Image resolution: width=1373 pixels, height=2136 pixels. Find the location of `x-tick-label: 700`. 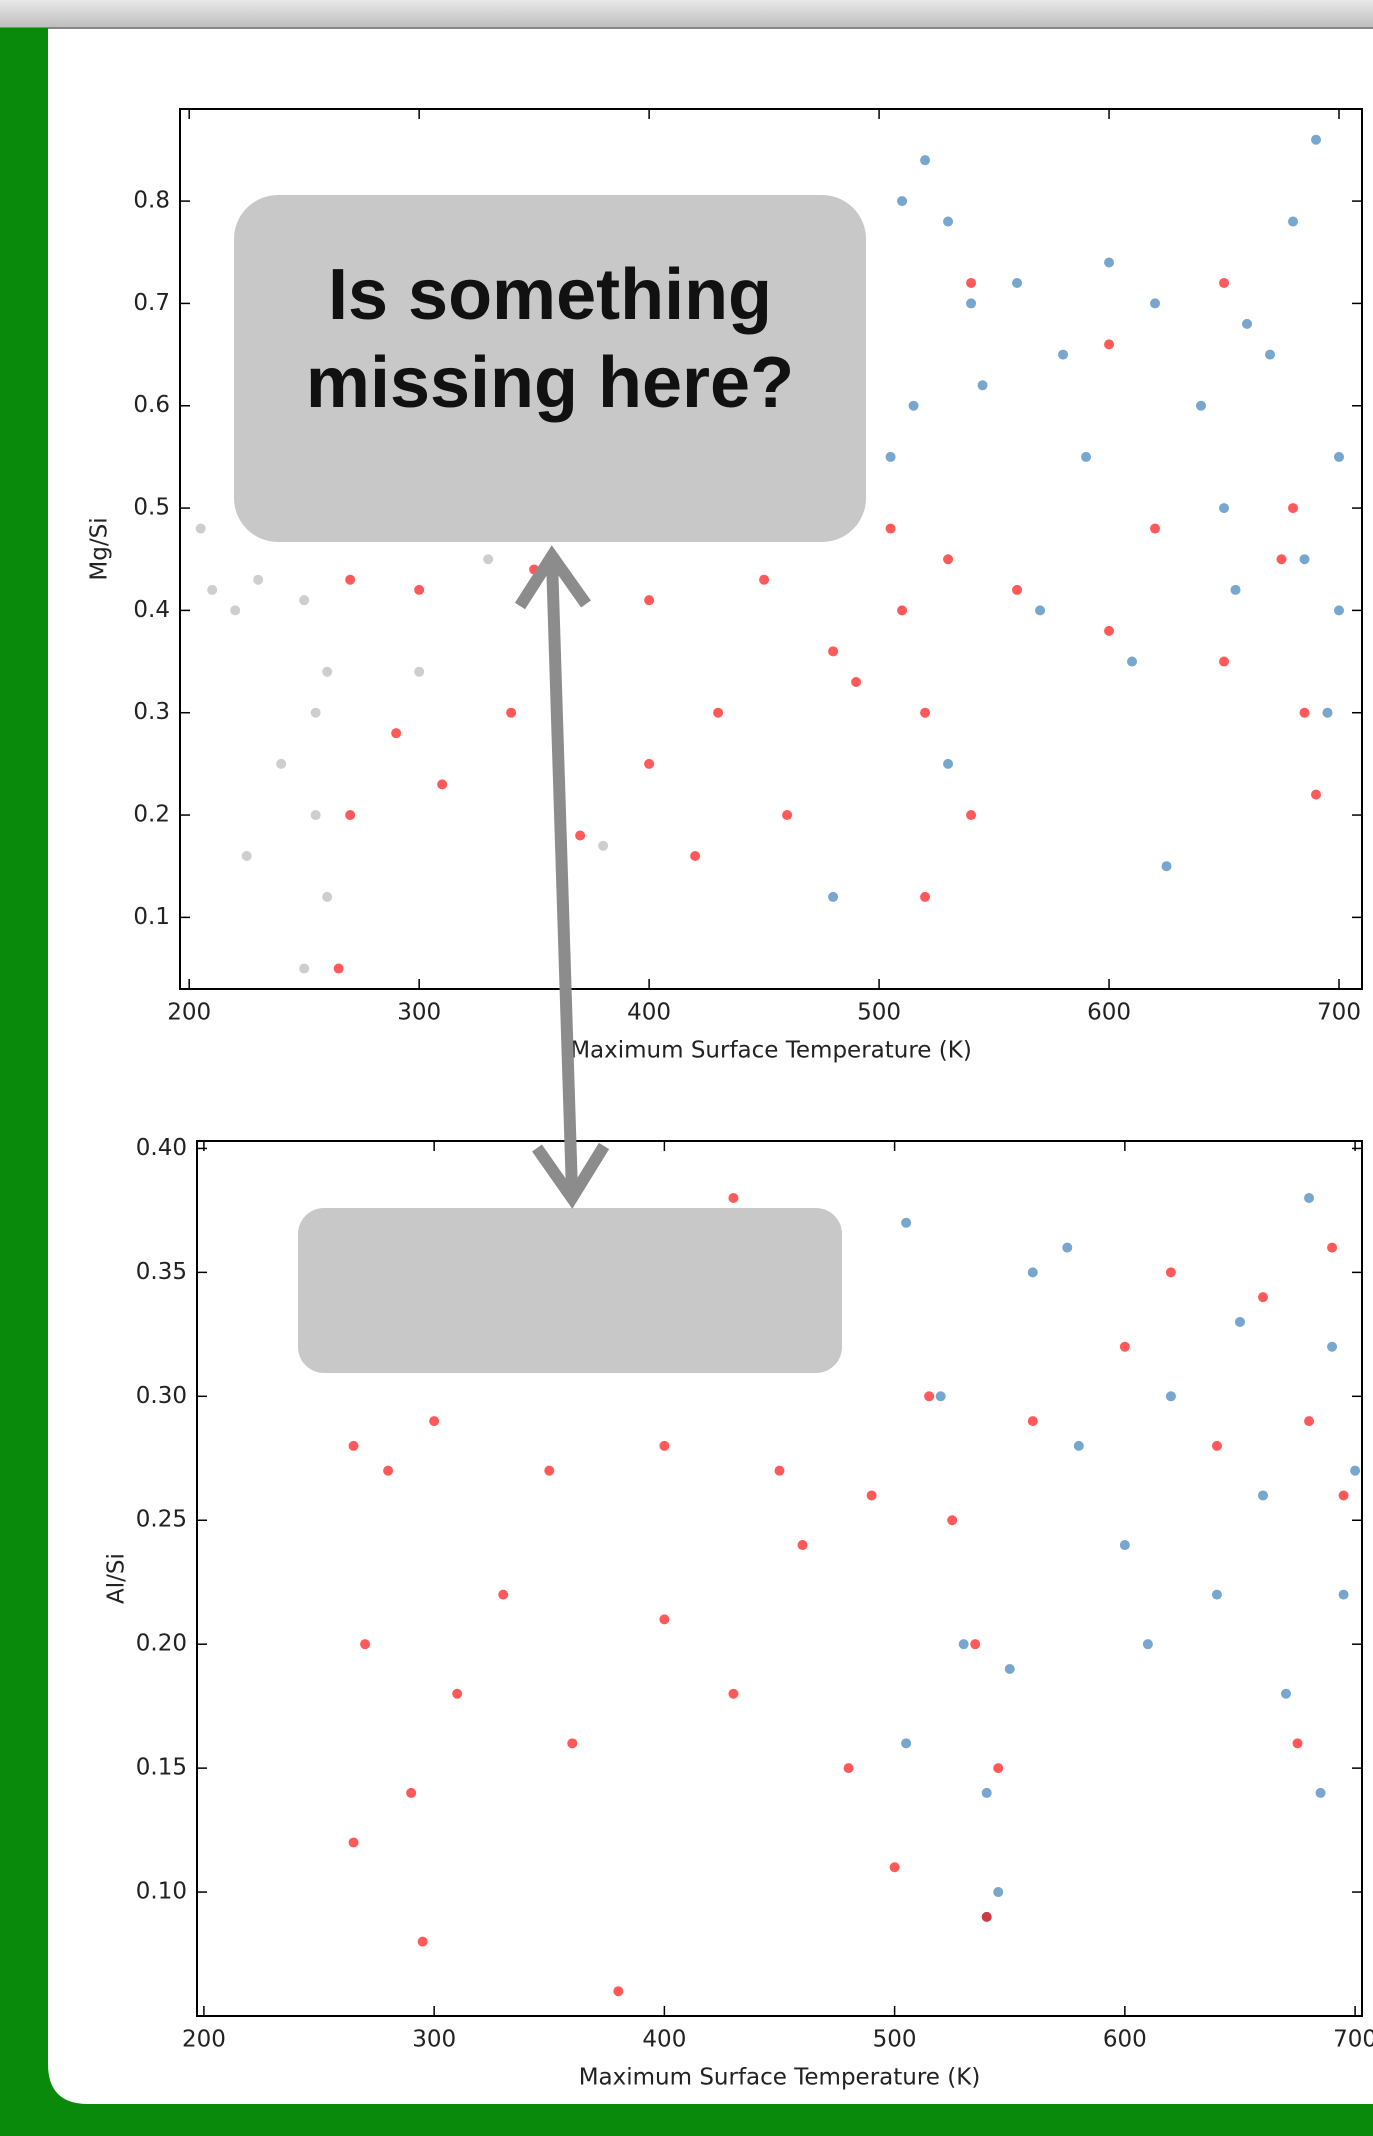

x-tick-label: 700 is located at coordinates (1339, 1013).